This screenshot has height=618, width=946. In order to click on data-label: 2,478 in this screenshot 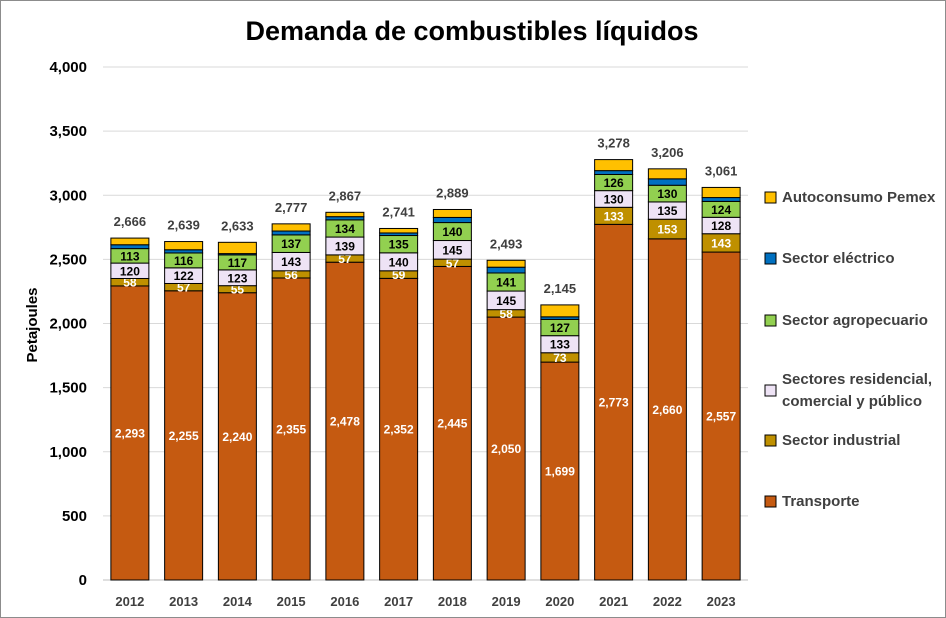, I will do `click(345, 422)`.